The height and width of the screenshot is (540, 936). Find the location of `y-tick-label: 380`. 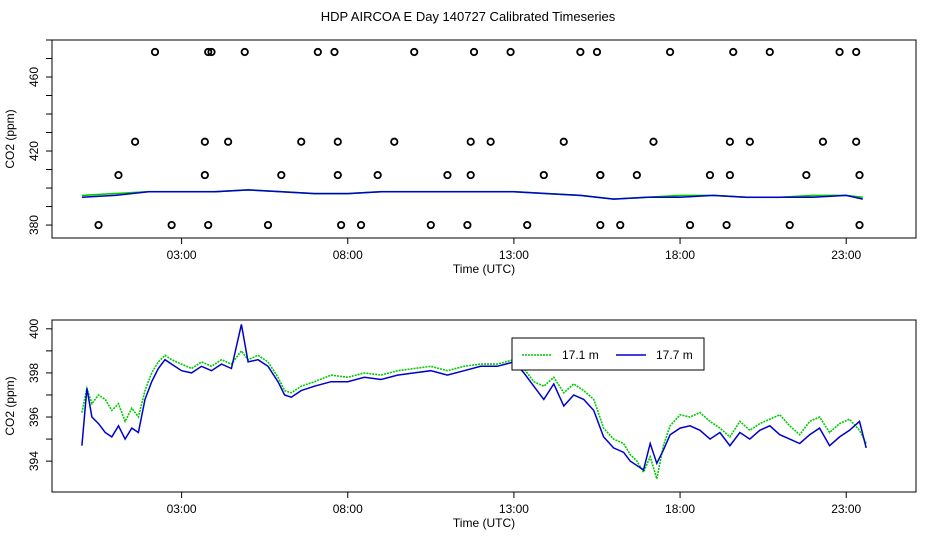

y-tick-label: 380 is located at coordinates (34, 225).